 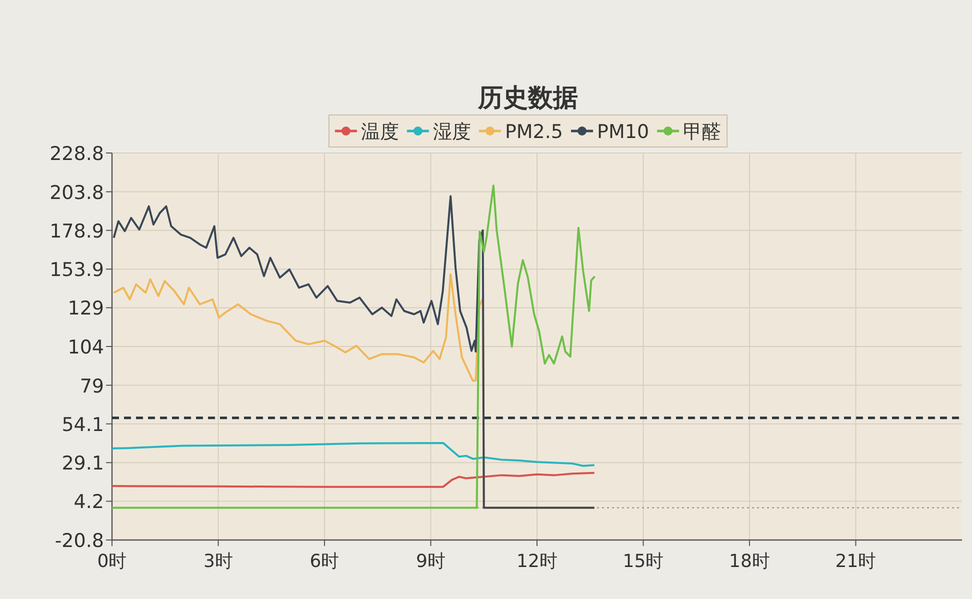 I want to click on y-tick-label: 4.2, so click(x=89, y=502).